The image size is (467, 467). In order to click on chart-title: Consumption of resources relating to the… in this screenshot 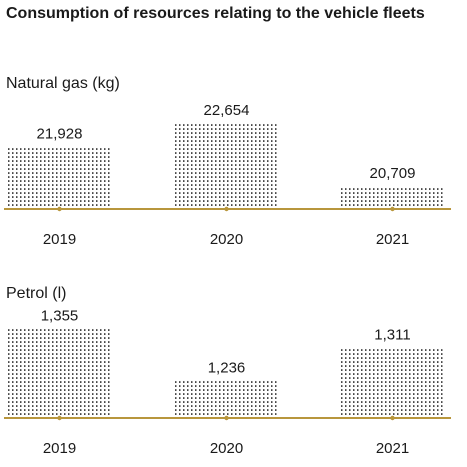, I will do `click(215, 13)`.